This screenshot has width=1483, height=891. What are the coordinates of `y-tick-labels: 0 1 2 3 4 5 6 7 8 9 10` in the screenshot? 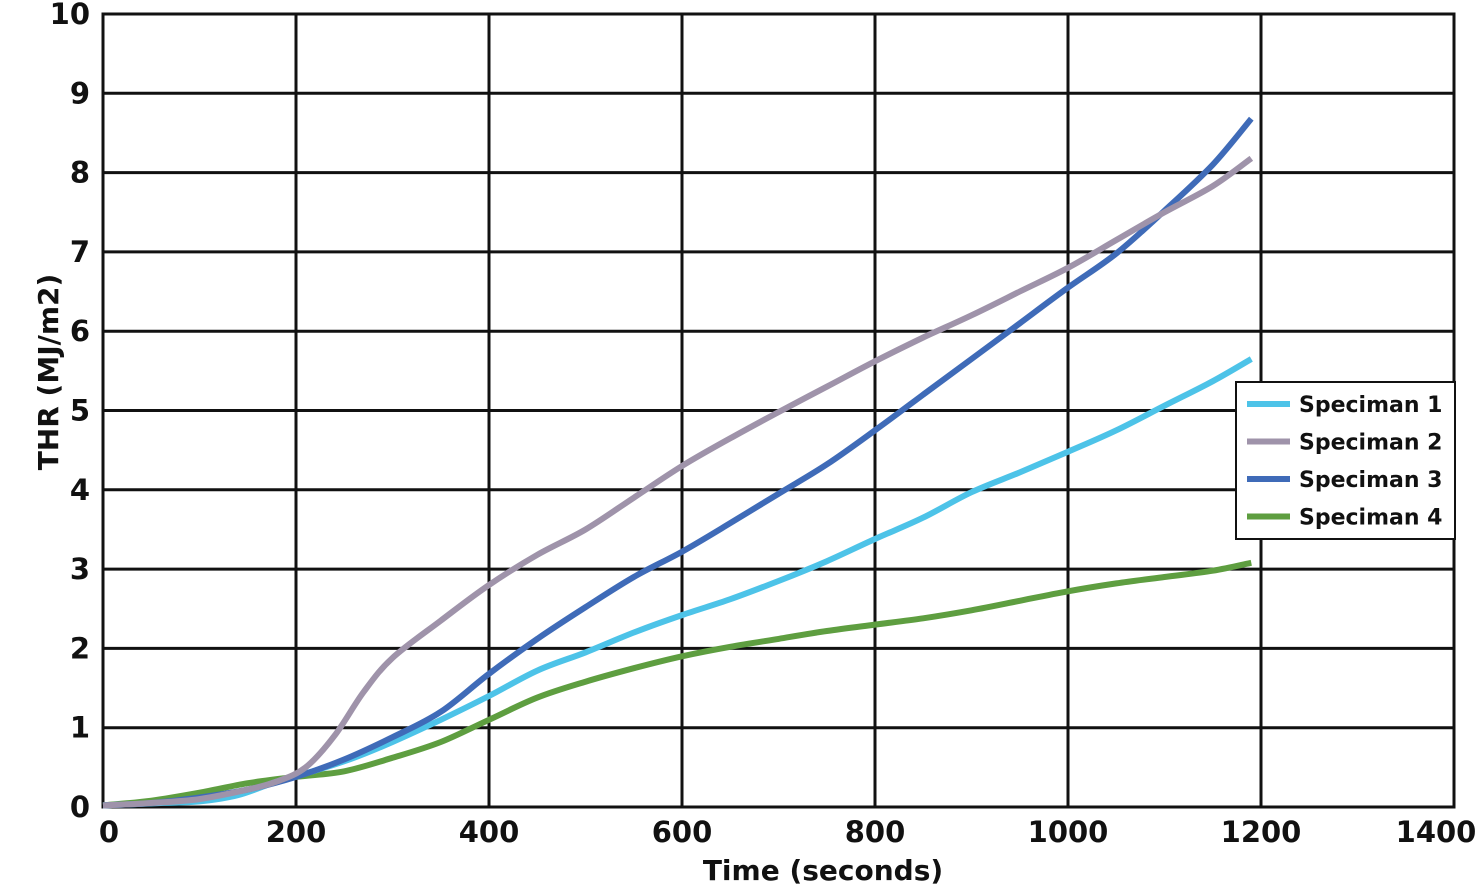 It's located at (70, 412).